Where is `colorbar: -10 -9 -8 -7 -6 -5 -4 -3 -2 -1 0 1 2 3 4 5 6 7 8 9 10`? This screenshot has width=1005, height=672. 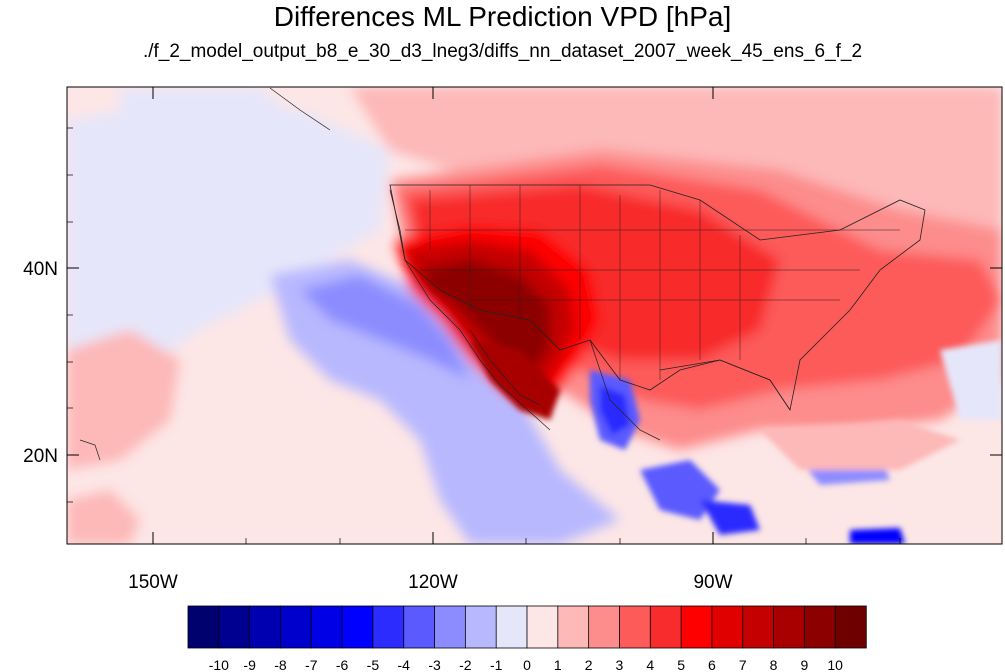 colorbar: -10 -9 -8 -7 -6 -5 -4 -3 -2 -1 0 1 2 3 4 5 6 7 8 9 10 is located at coordinates (527, 638).